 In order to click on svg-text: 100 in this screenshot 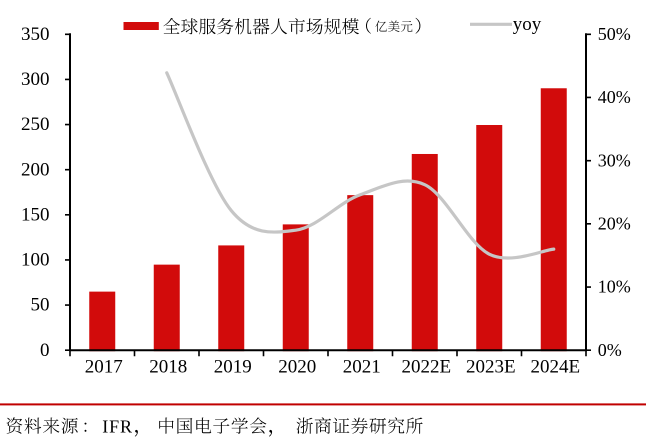, I will do `click(35, 260)`.